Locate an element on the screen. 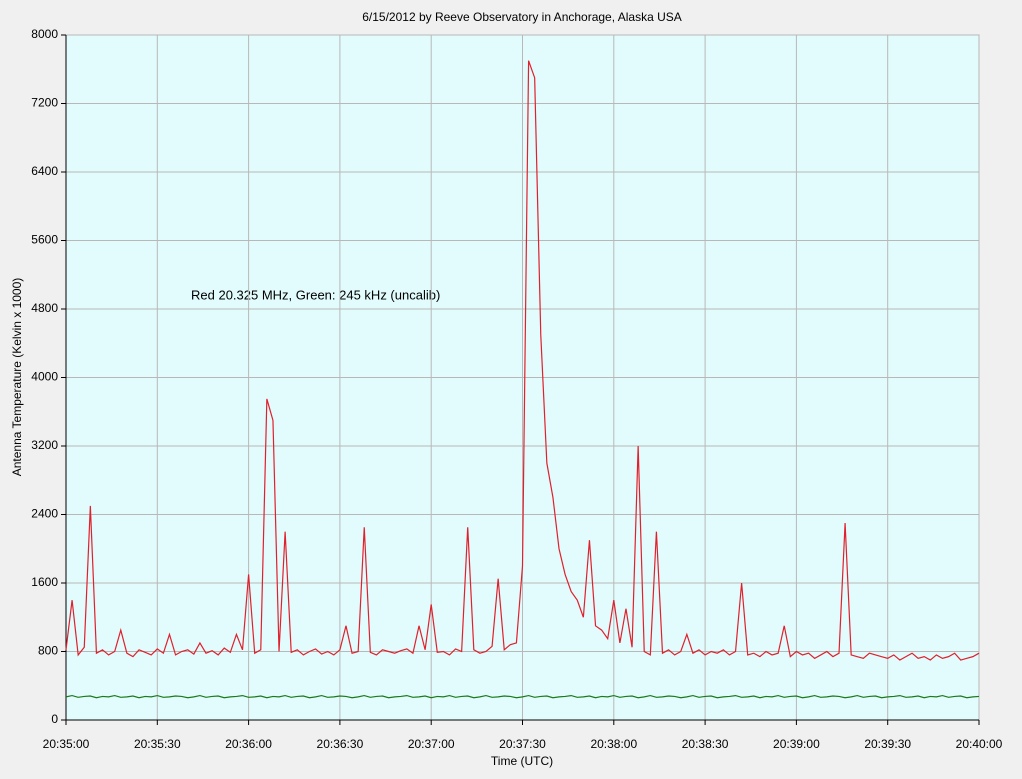 The image size is (1022, 779). y-tick-label: 5600 is located at coordinates (44, 240).